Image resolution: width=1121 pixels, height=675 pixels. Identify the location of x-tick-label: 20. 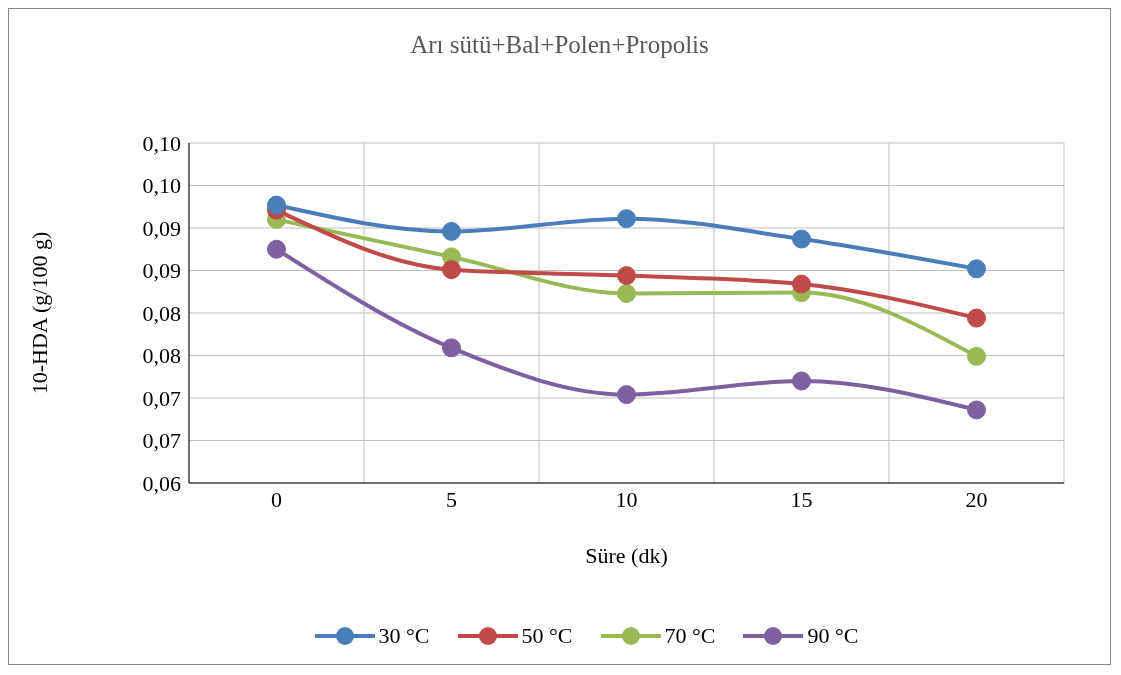
(976, 499).